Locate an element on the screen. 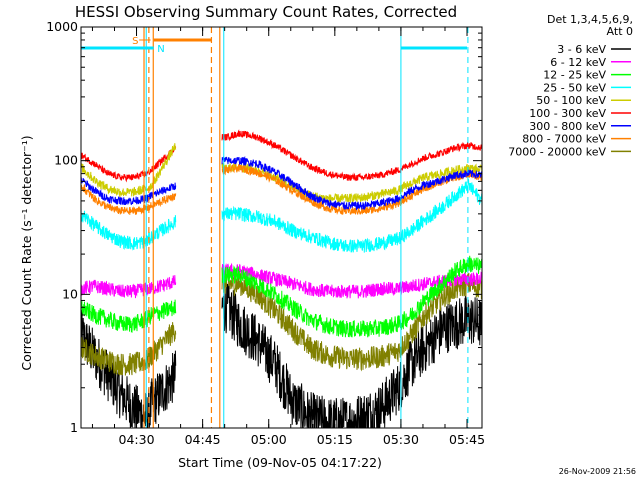 The height and width of the screenshot is (480, 640). y-tick-label-1: 10 is located at coordinates (70, 293).